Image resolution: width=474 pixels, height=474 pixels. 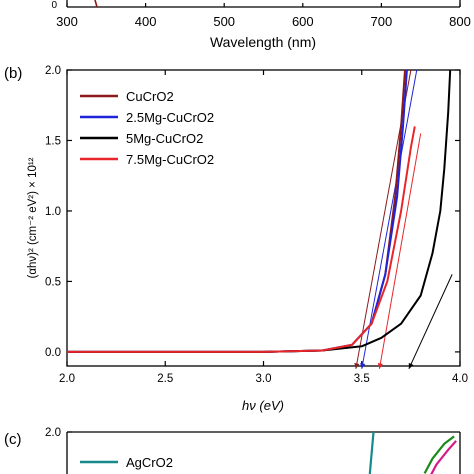 I want to click on b-y-tick-label-2: 1.0, so click(x=53, y=212).